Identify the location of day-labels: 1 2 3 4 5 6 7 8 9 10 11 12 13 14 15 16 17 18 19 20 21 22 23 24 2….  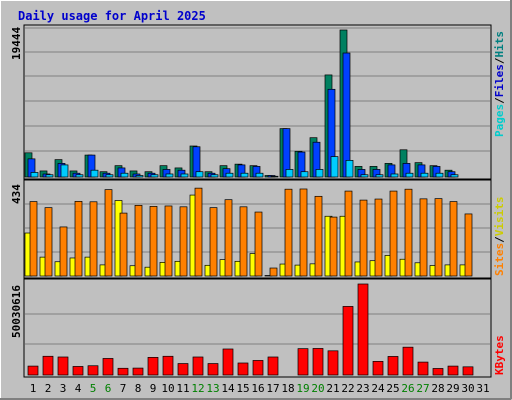
(260, 388).